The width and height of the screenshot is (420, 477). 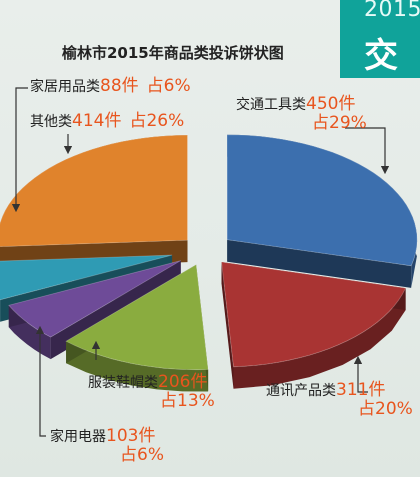 I want to click on chart-title: 榆林市2015年商品类投诉饼状图, so click(x=173, y=53).